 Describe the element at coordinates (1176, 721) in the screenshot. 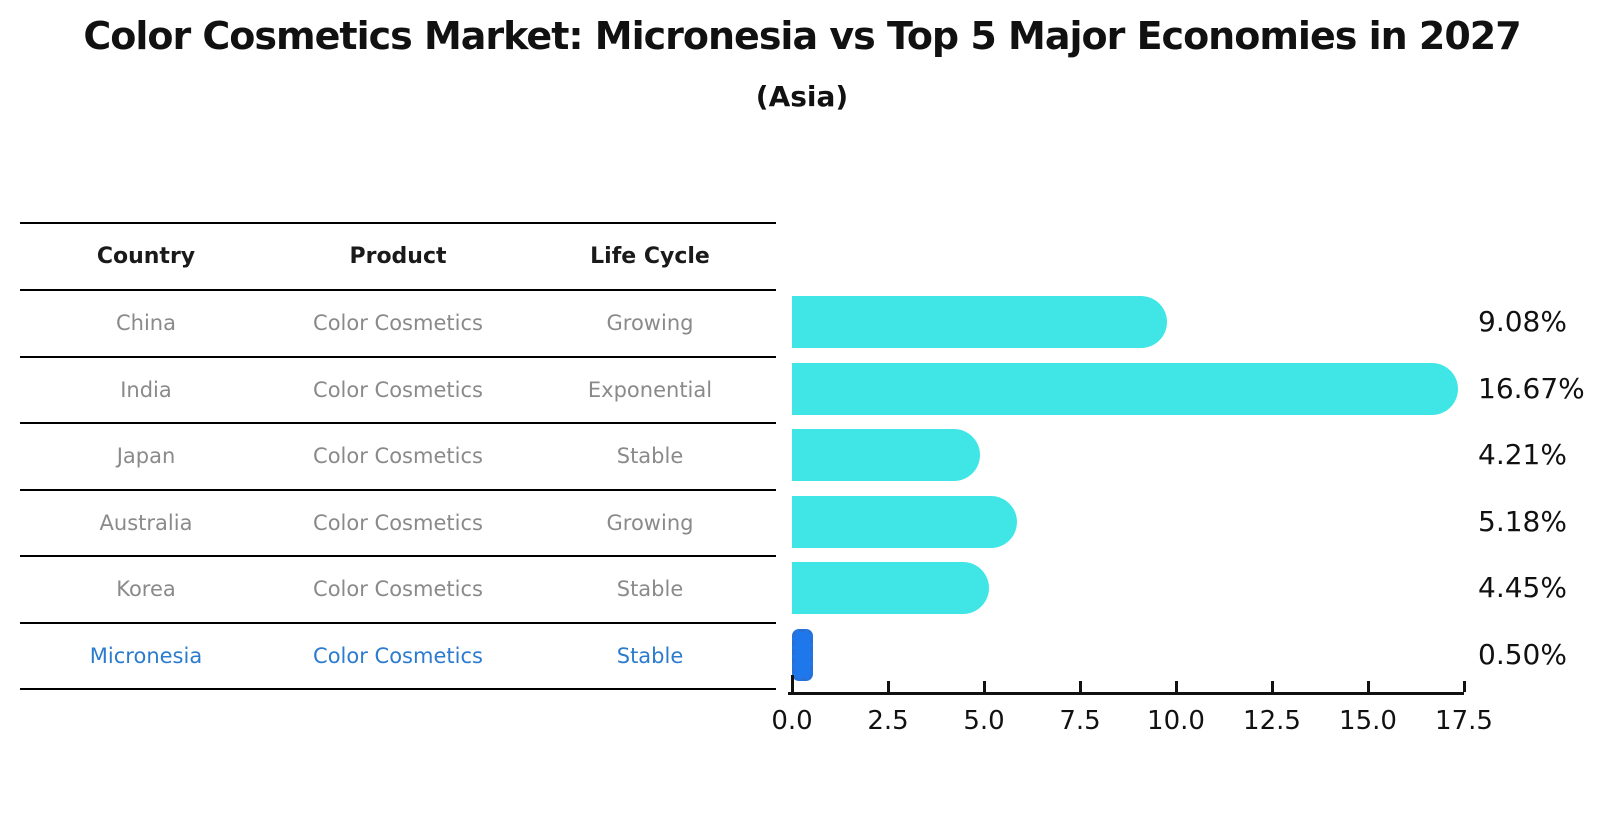

I see `x-axis-tick-label: 10.0` at that location.